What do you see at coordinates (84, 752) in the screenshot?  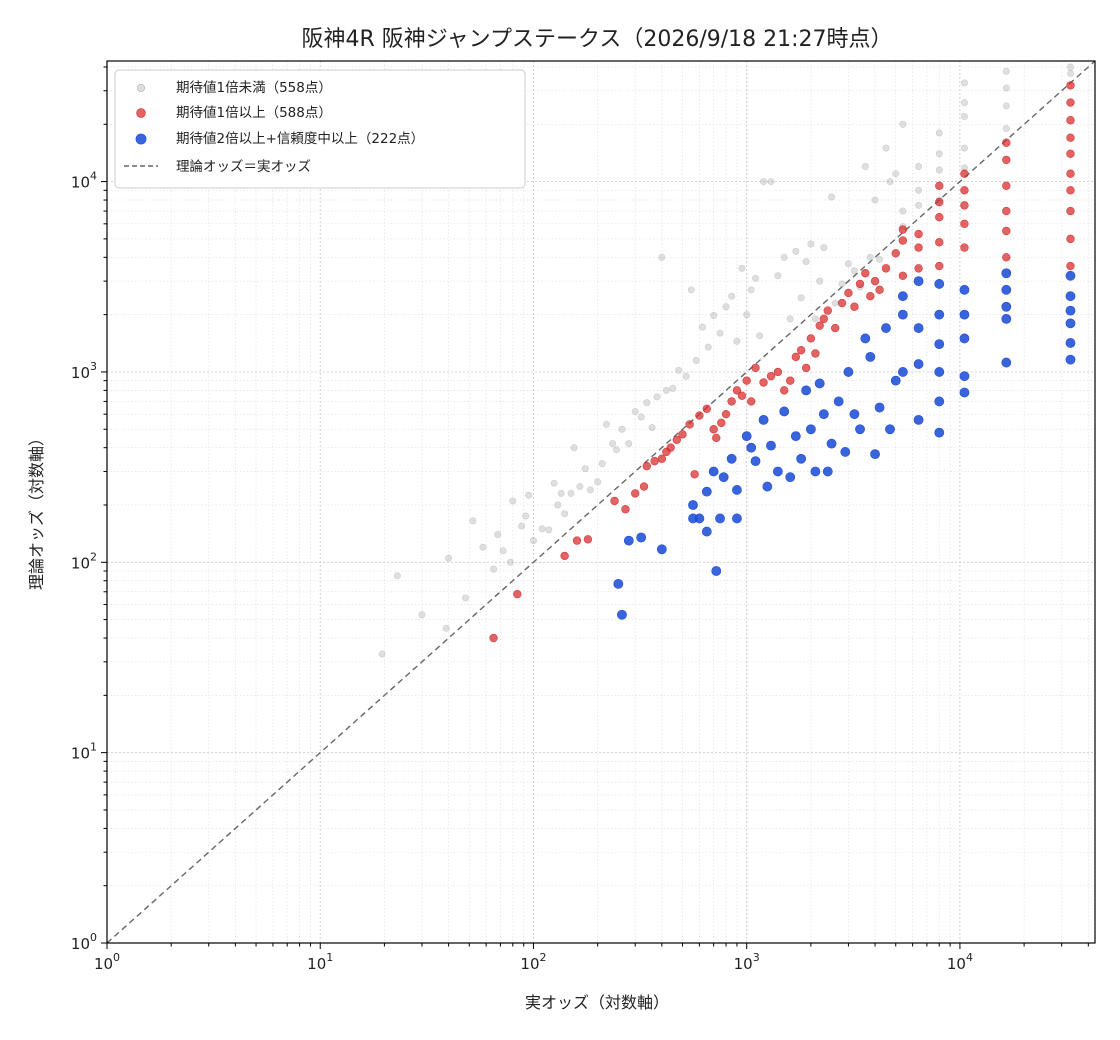 I see `y-tick-label: 101` at bounding box center [84, 752].